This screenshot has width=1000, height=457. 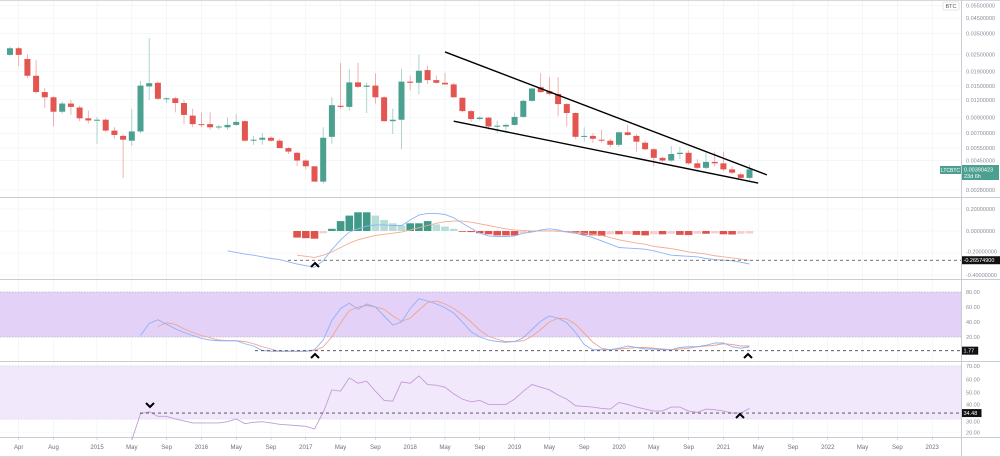 What do you see at coordinates (980, 149) in the screenshot?
I see `price-tick-label: 0.00550000` at bounding box center [980, 149].